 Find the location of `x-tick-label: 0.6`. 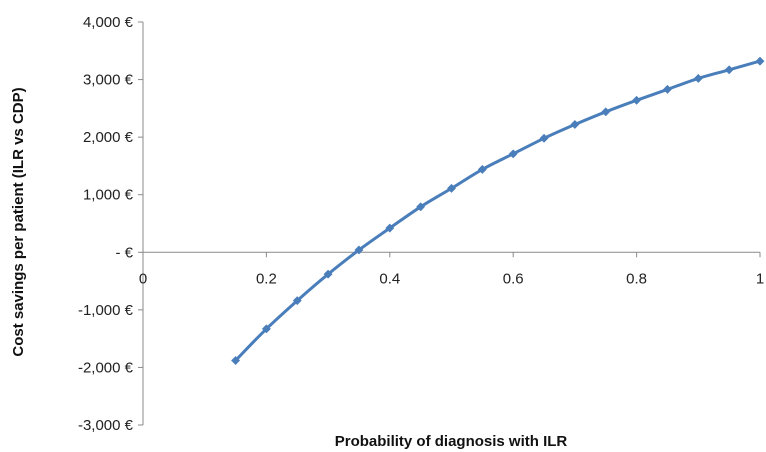

x-tick-label: 0.6 is located at coordinates (513, 278).